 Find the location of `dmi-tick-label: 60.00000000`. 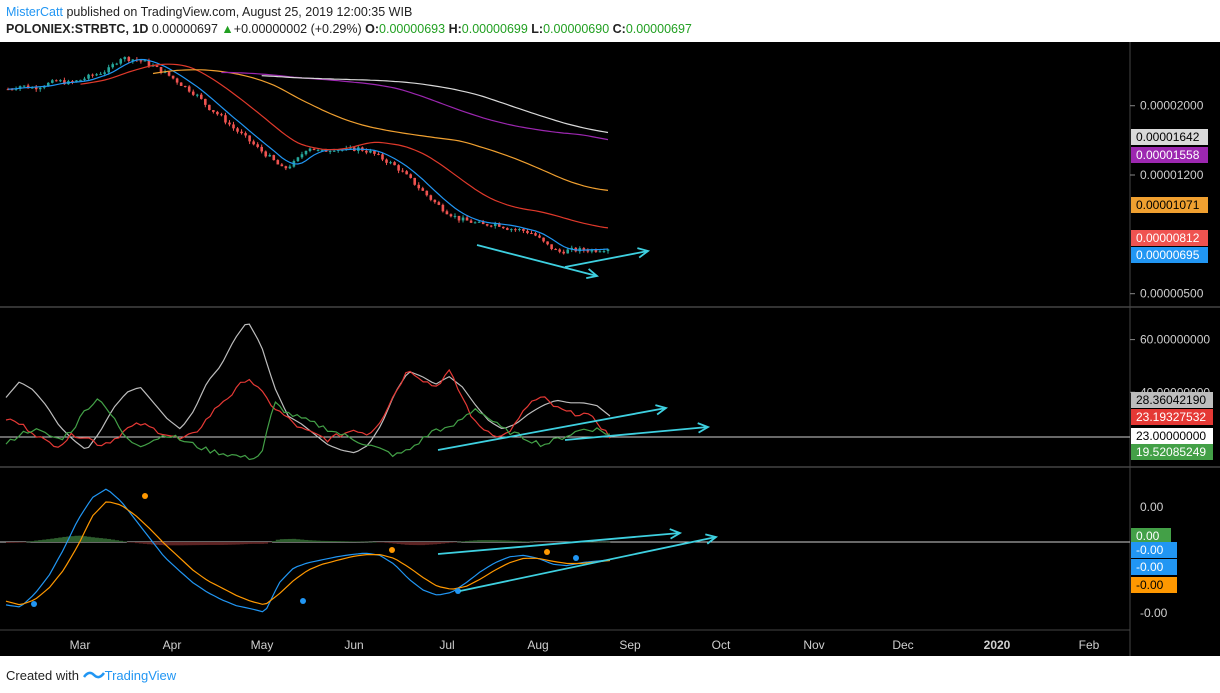

dmi-tick-label: 60.00000000 is located at coordinates (1175, 340).